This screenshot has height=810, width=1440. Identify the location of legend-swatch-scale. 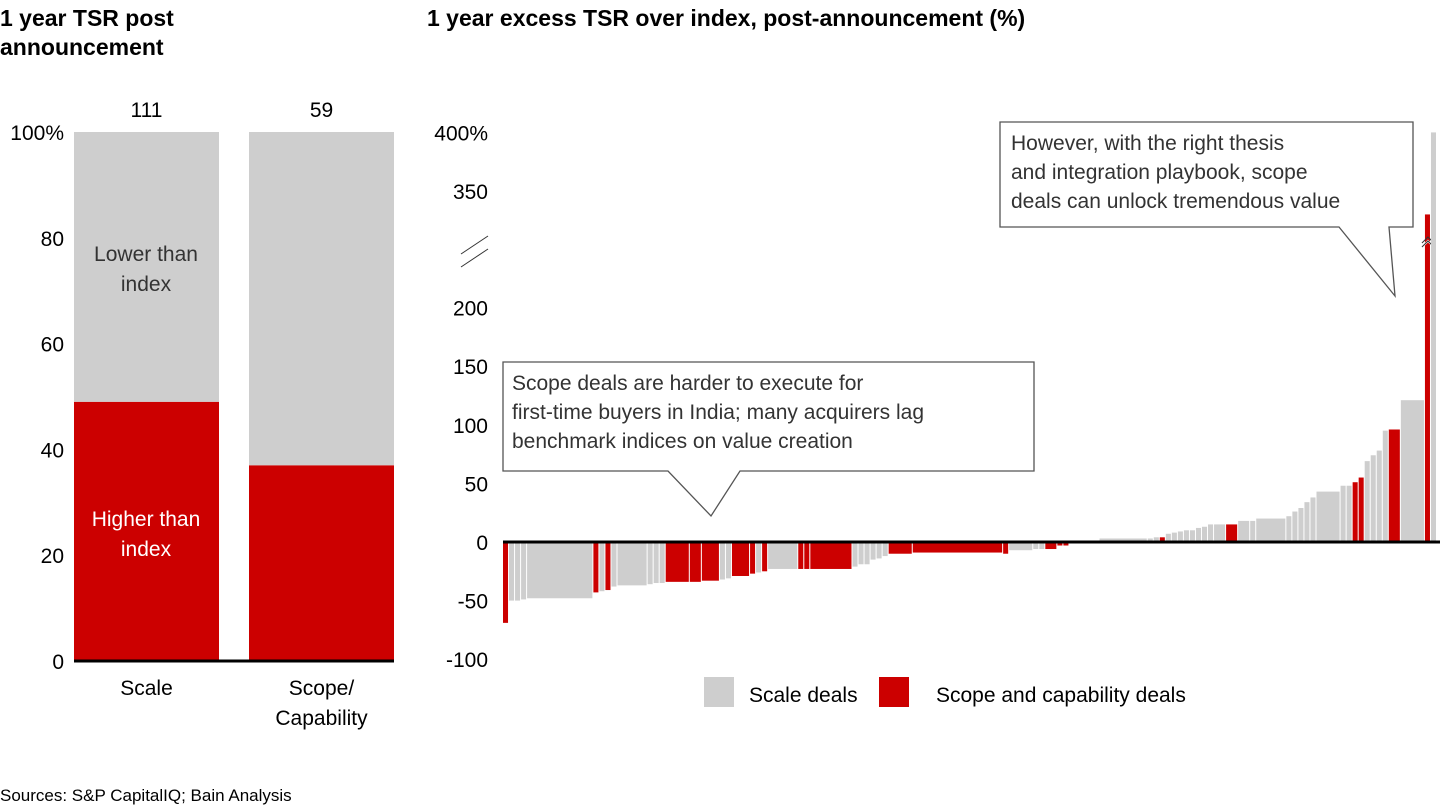
(719, 692).